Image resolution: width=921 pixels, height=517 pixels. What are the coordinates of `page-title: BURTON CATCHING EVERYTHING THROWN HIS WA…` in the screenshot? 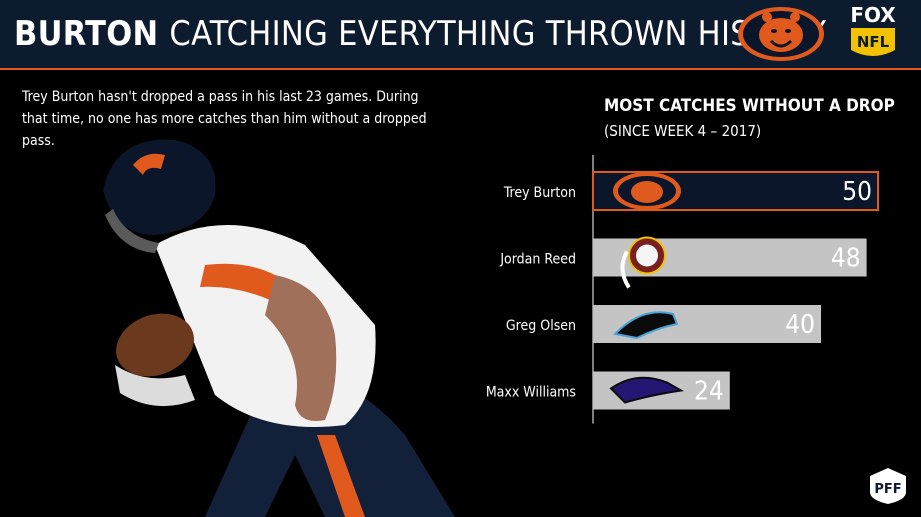 It's located at (420, 34).